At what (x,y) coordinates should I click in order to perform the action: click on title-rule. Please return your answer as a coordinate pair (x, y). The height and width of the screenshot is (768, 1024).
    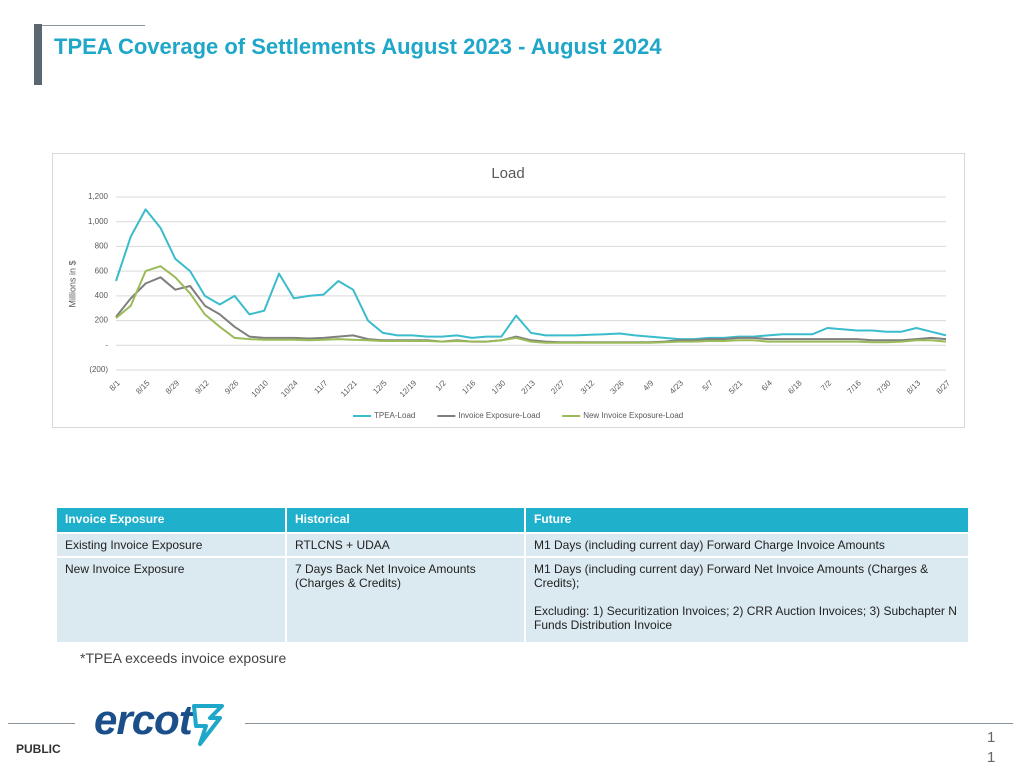
    Looking at the image, I should click on (93, 25).